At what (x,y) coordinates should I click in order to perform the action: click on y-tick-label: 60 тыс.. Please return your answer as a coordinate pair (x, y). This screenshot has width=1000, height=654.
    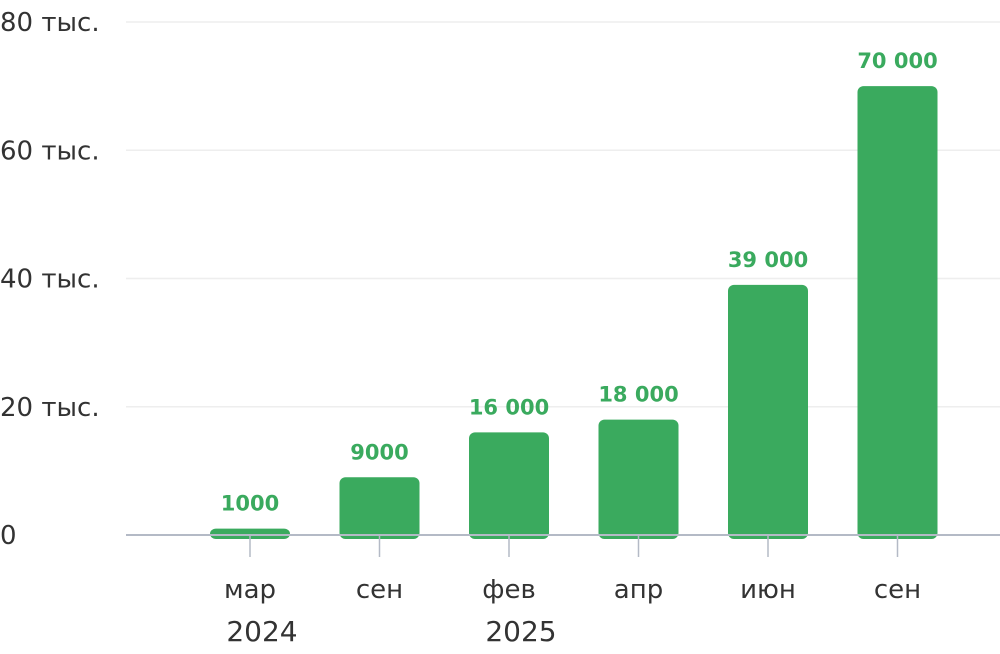
    Looking at the image, I should click on (50, 151).